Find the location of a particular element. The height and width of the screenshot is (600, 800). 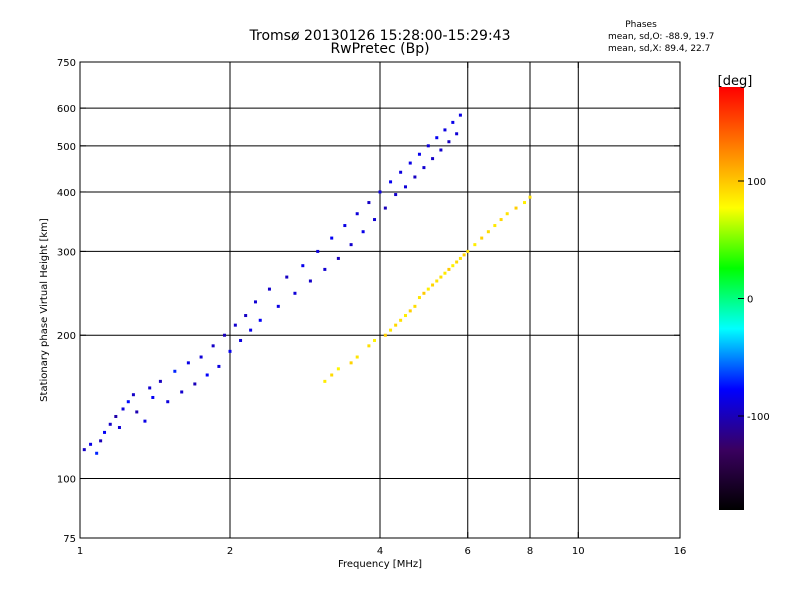

y-tick-label: 500 is located at coordinates (66, 147).